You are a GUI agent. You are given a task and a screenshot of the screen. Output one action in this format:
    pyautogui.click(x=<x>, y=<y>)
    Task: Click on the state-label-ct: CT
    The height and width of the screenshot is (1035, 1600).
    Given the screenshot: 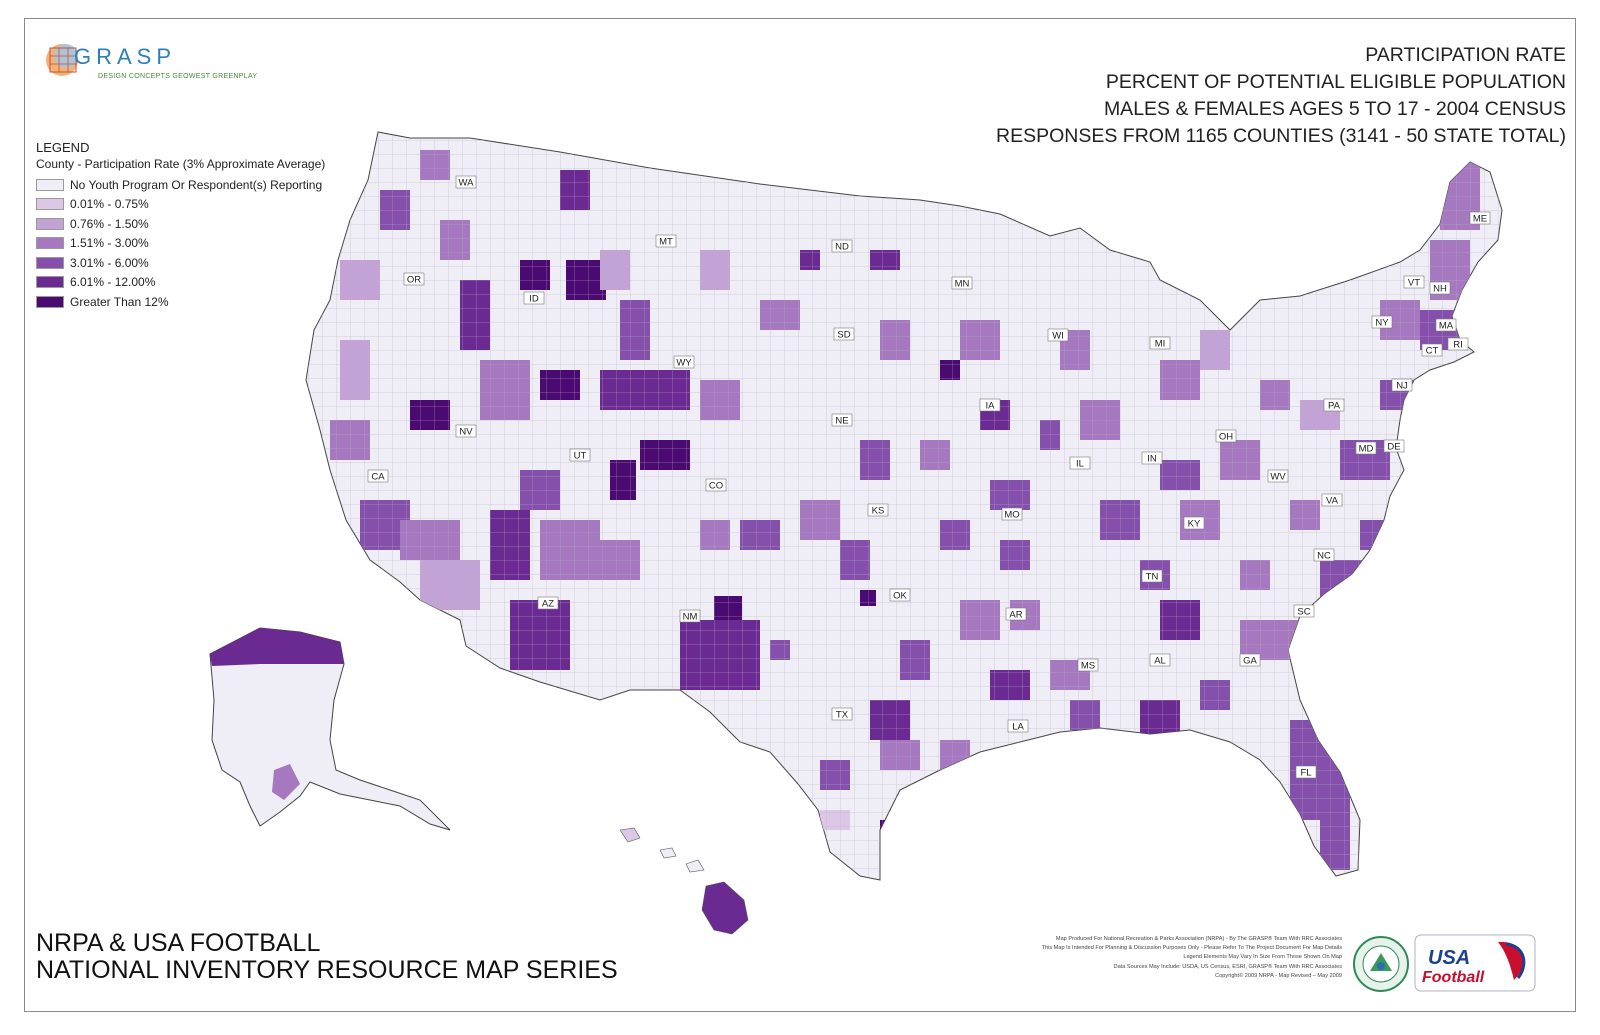 What is the action you would take?
    pyautogui.click(x=1432, y=351)
    